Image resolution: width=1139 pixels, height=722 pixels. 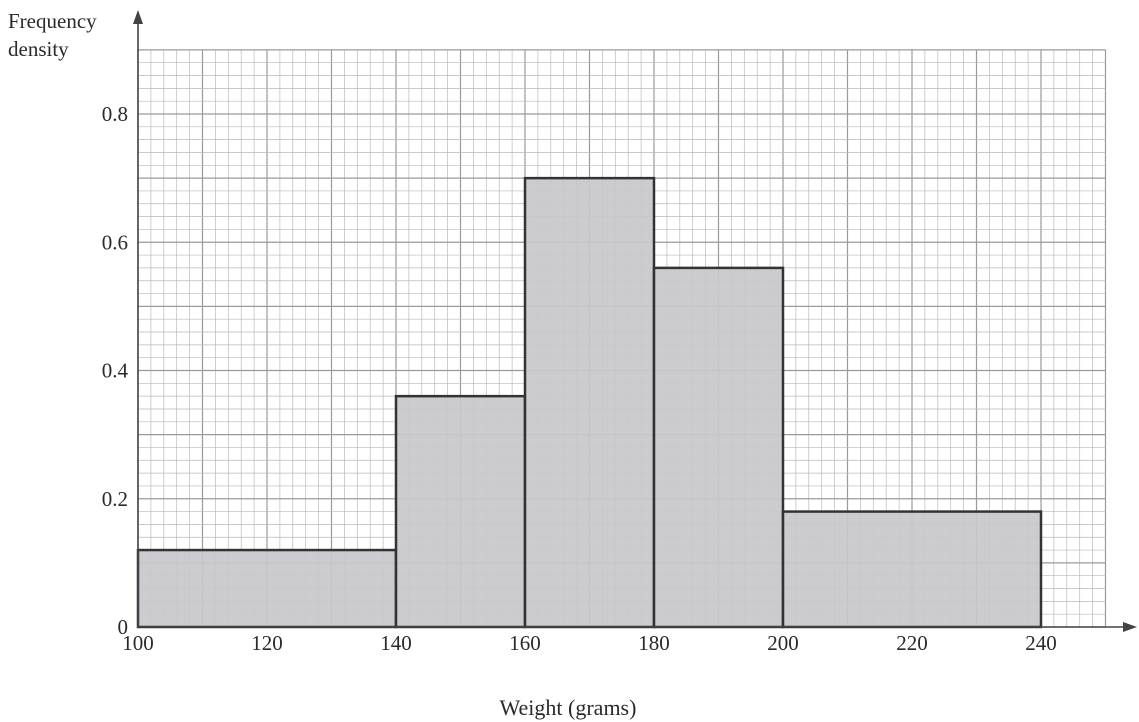 What do you see at coordinates (1130, 627) in the screenshot?
I see `x-axis-arrow` at bounding box center [1130, 627].